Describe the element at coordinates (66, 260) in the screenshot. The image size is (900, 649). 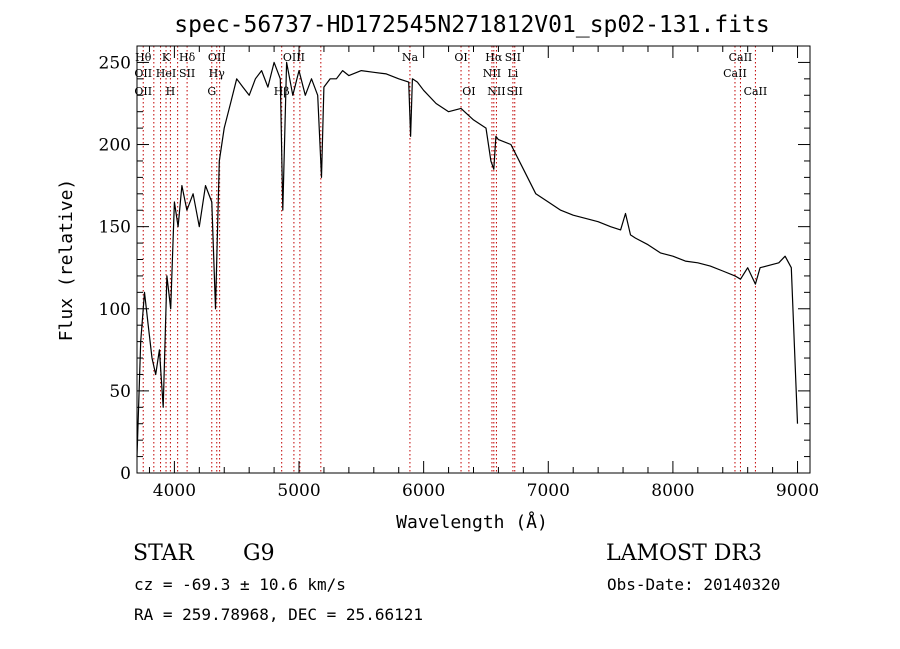
I see `y-axis-label: Flux (relative)` at that location.